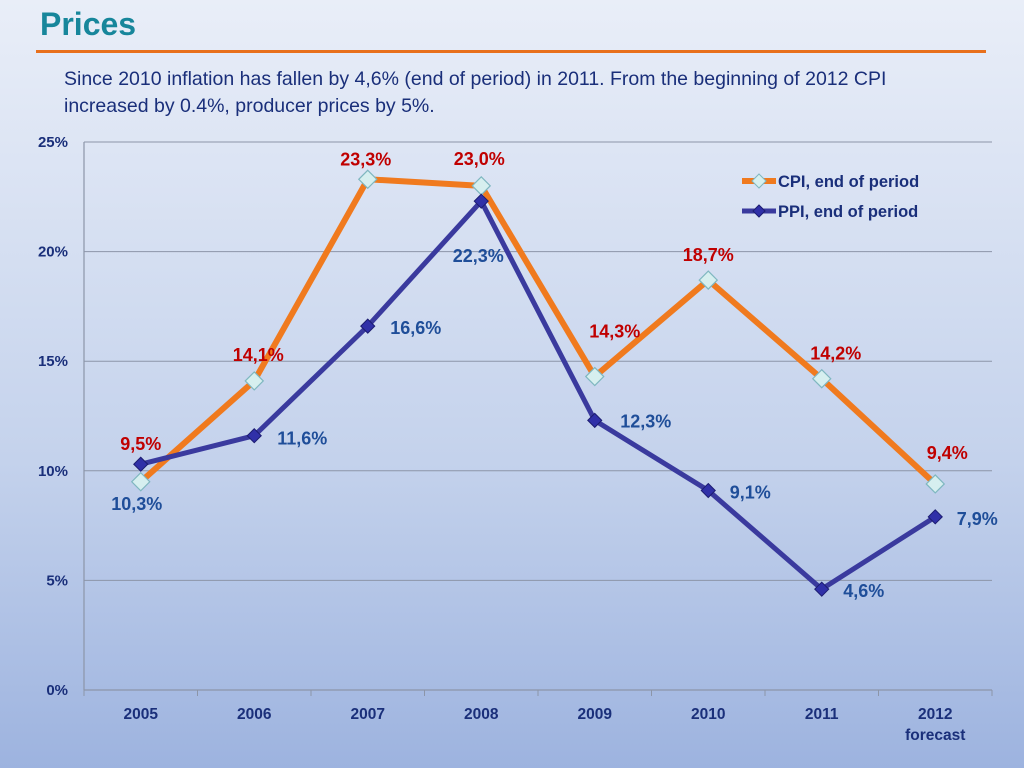  I want to click on x-tick-label: 2005, so click(141, 714).